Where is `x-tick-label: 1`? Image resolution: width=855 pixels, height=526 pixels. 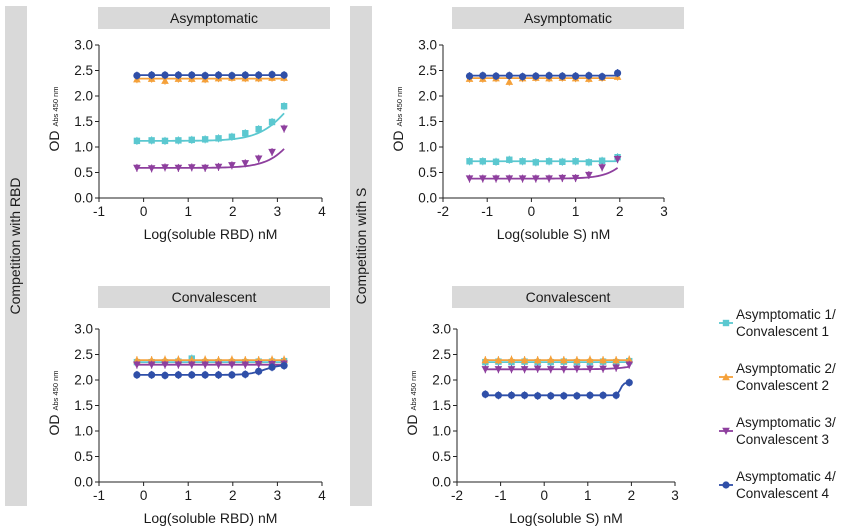 x-tick-label: 1 is located at coordinates (188, 211).